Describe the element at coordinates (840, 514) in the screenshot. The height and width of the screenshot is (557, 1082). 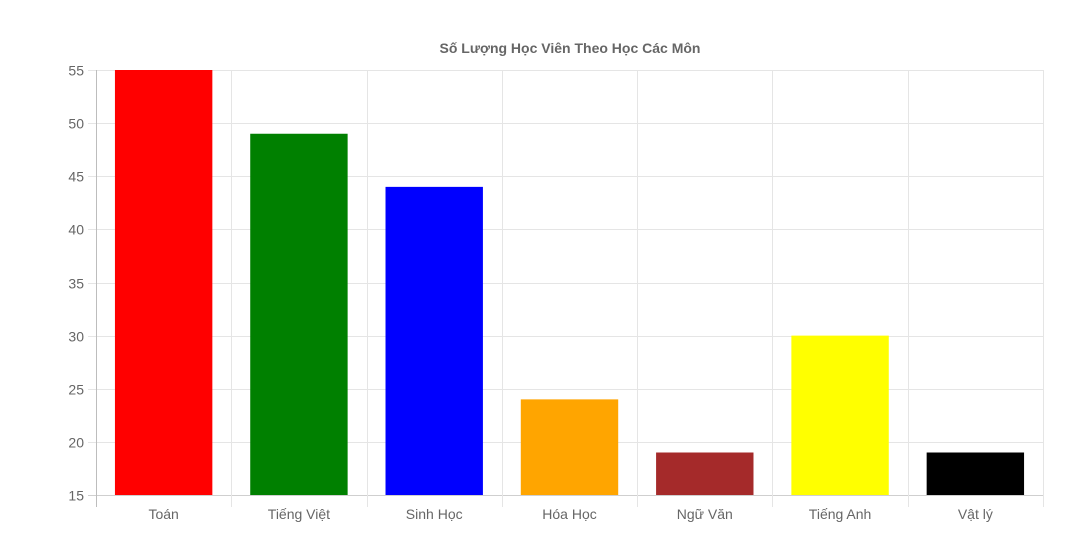
I see `x-tick-label: Tiếng Anh` at that location.